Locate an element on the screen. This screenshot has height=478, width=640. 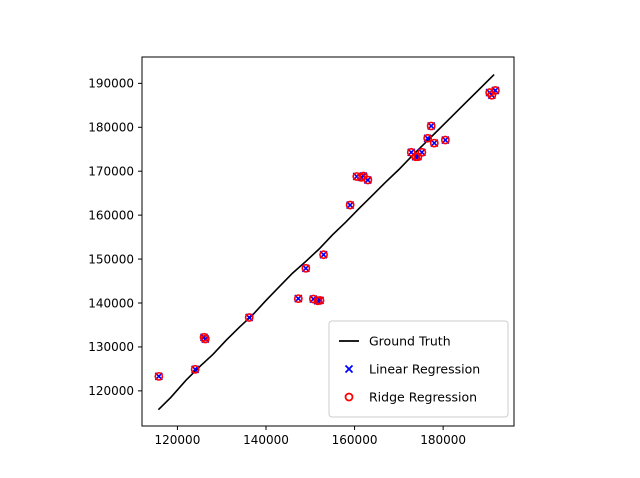
y-tick-label: 120000 is located at coordinates (111, 391).